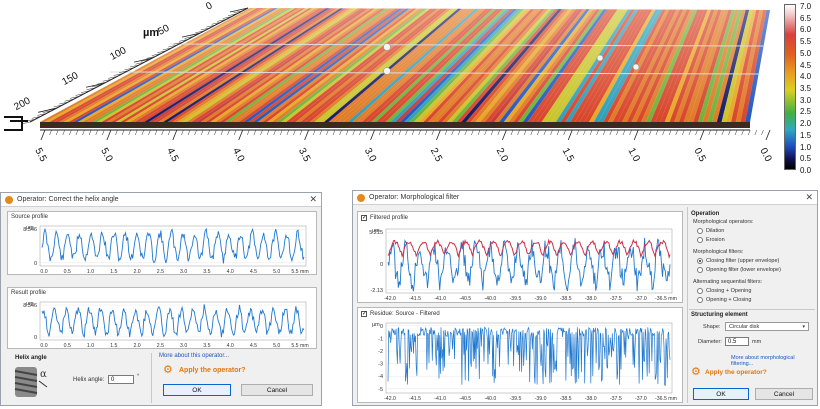  What do you see at coordinates (724, 300) in the screenshot?
I see `radio-opening-closing: Opening + Closing` at bounding box center [724, 300].